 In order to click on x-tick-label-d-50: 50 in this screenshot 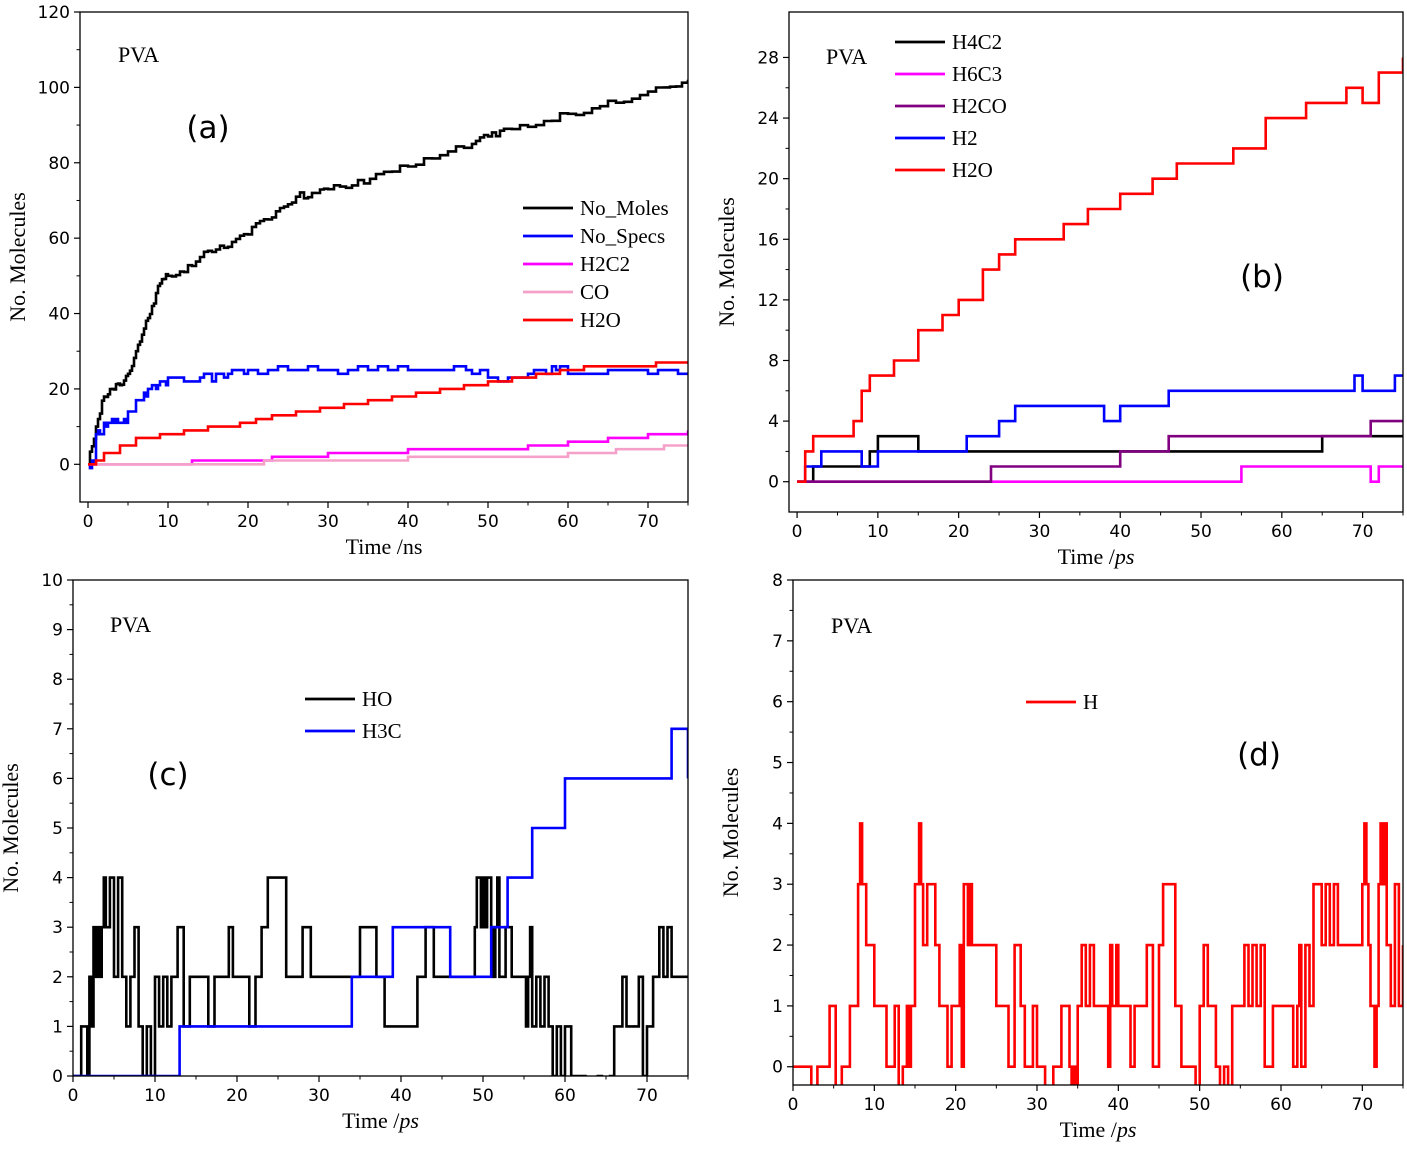, I will do `click(1200, 1105)`.